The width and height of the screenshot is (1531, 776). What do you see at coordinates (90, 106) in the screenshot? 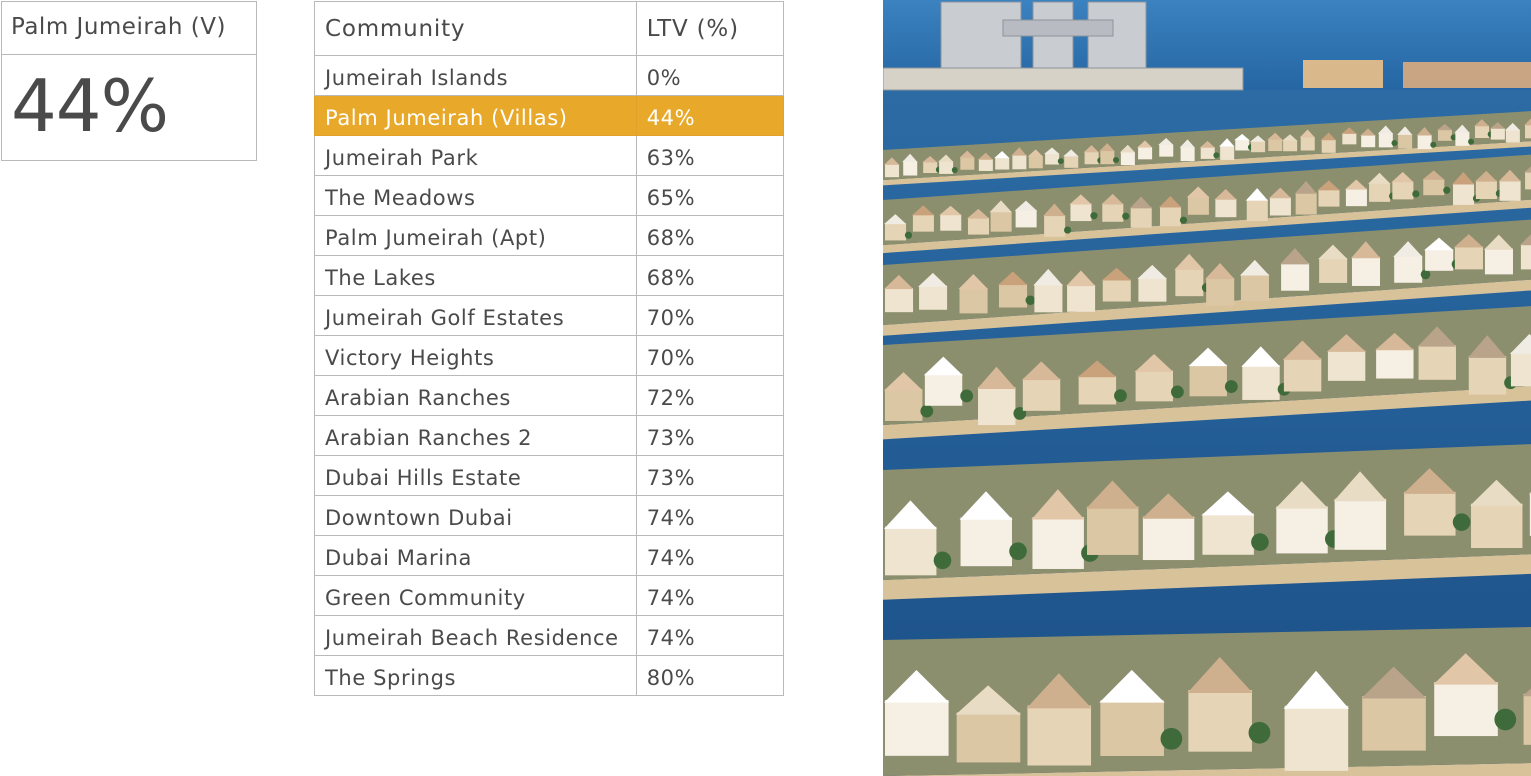
I see `card-ltv-value: 44%` at bounding box center [90, 106].